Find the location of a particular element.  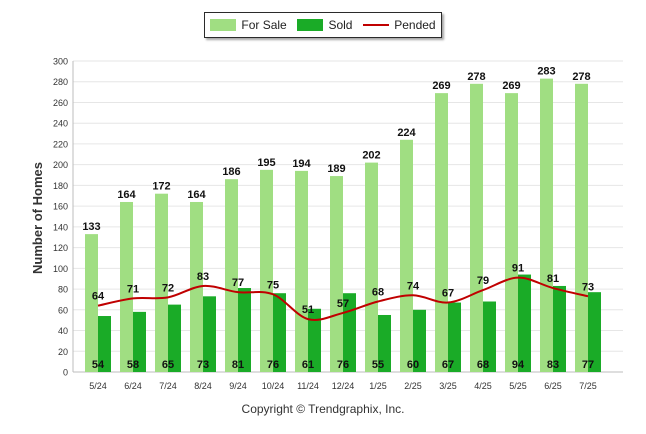

sold-swatch is located at coordinates (310, 25).